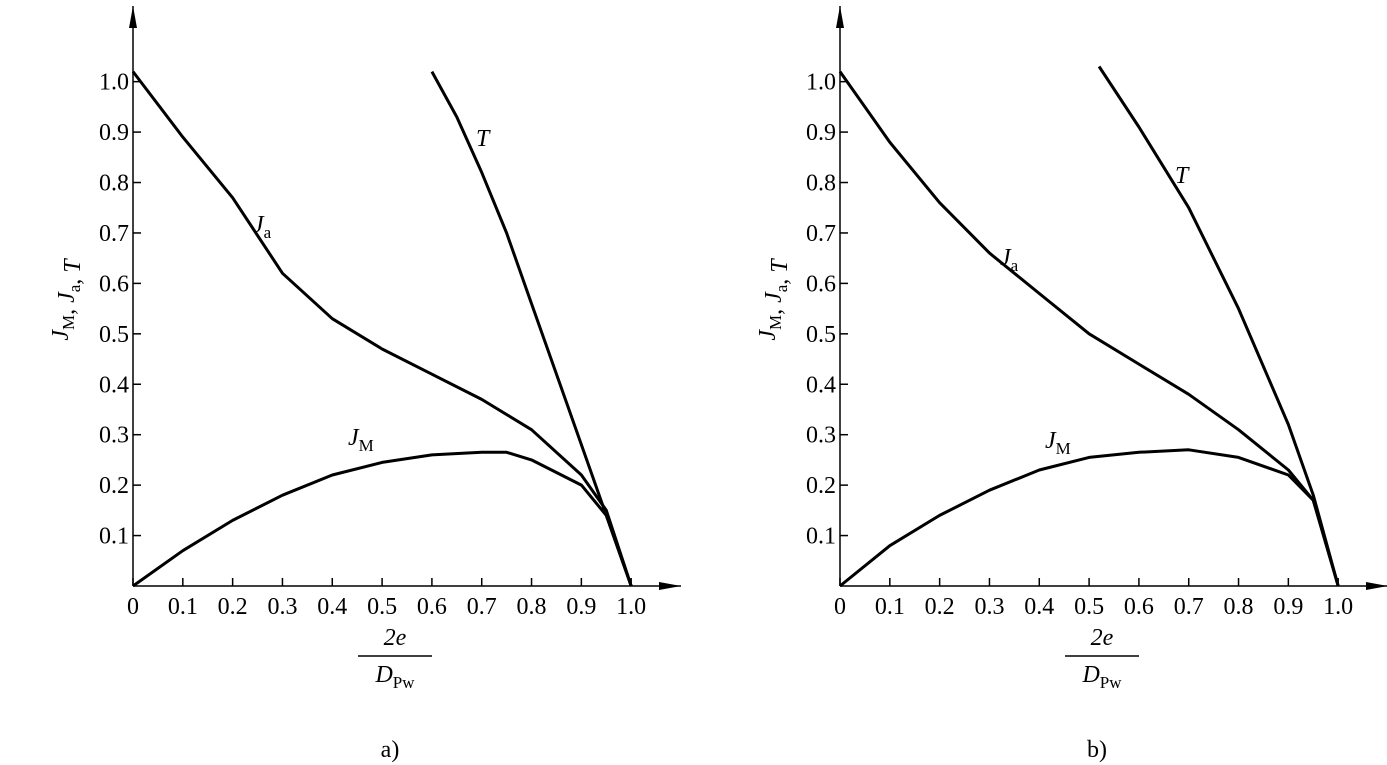  What do you see at coordinates (1097, 750) in the screenshot?
I see `panel-caption: b)` at bounding box center [1097, 750].